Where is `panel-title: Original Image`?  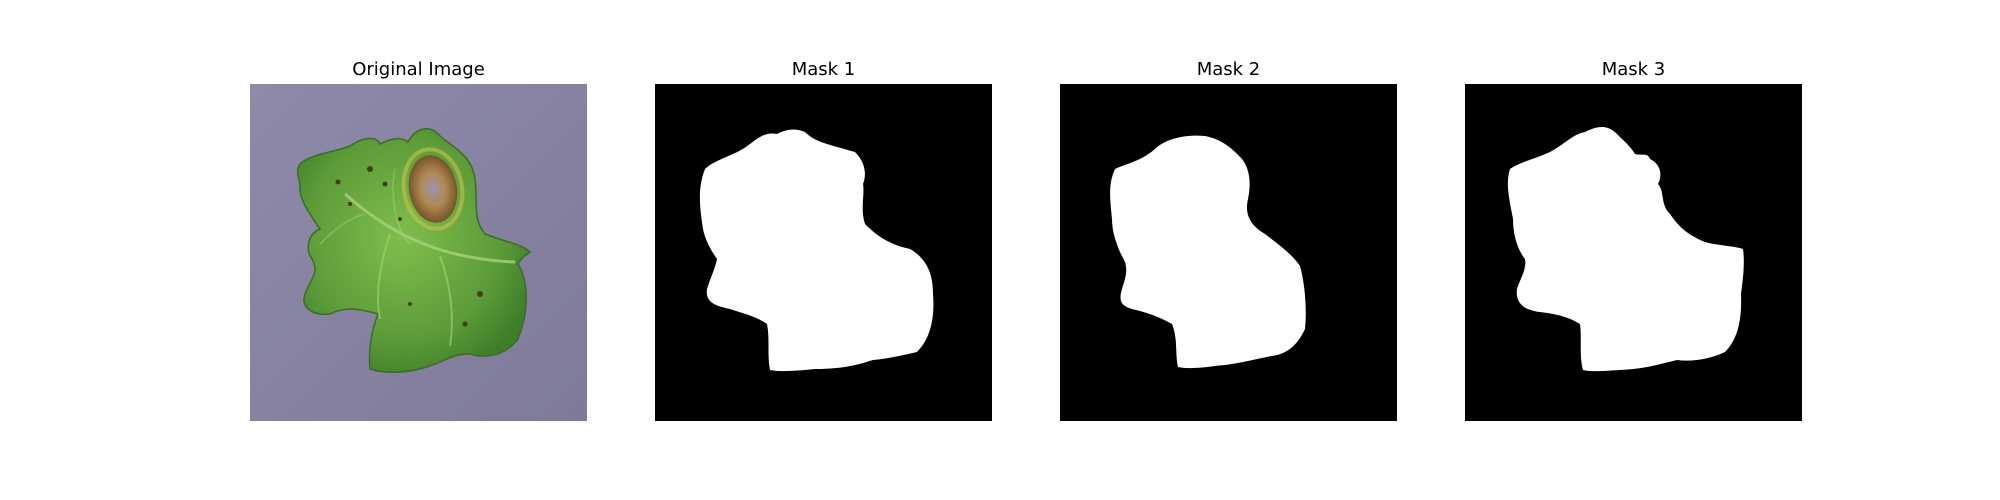 panel-title: Original Image is located at coordinates (418, 70).